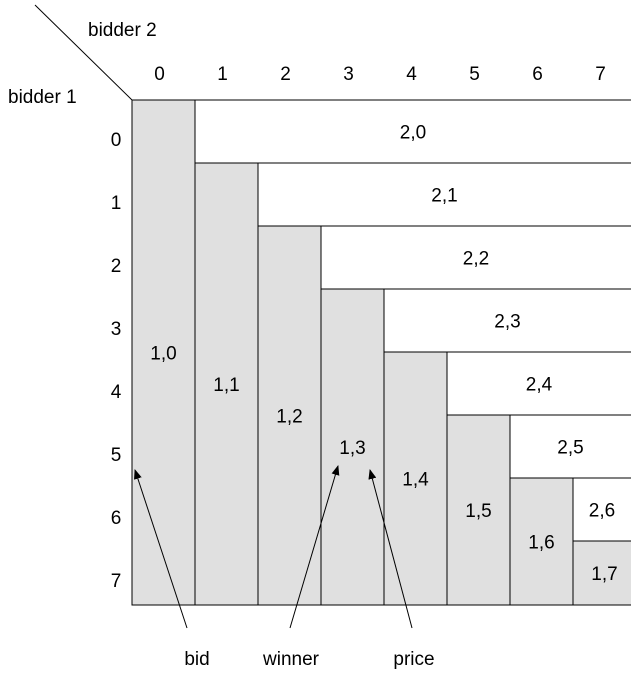 The width and height of the screenshot is (631, 675). Describe the element at coordinates (116, 455) in the screenshot. I see `row-label-5: 5` at that location.